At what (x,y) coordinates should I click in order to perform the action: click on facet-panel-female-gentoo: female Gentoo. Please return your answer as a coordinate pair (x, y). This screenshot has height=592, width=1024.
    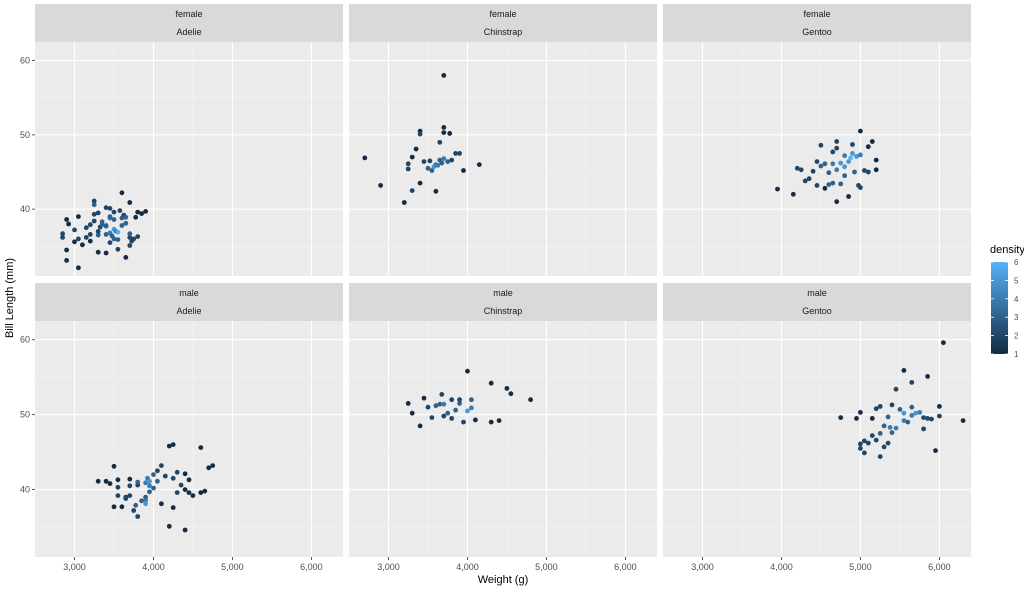
    Looking at the image, I should click on (816, 140).